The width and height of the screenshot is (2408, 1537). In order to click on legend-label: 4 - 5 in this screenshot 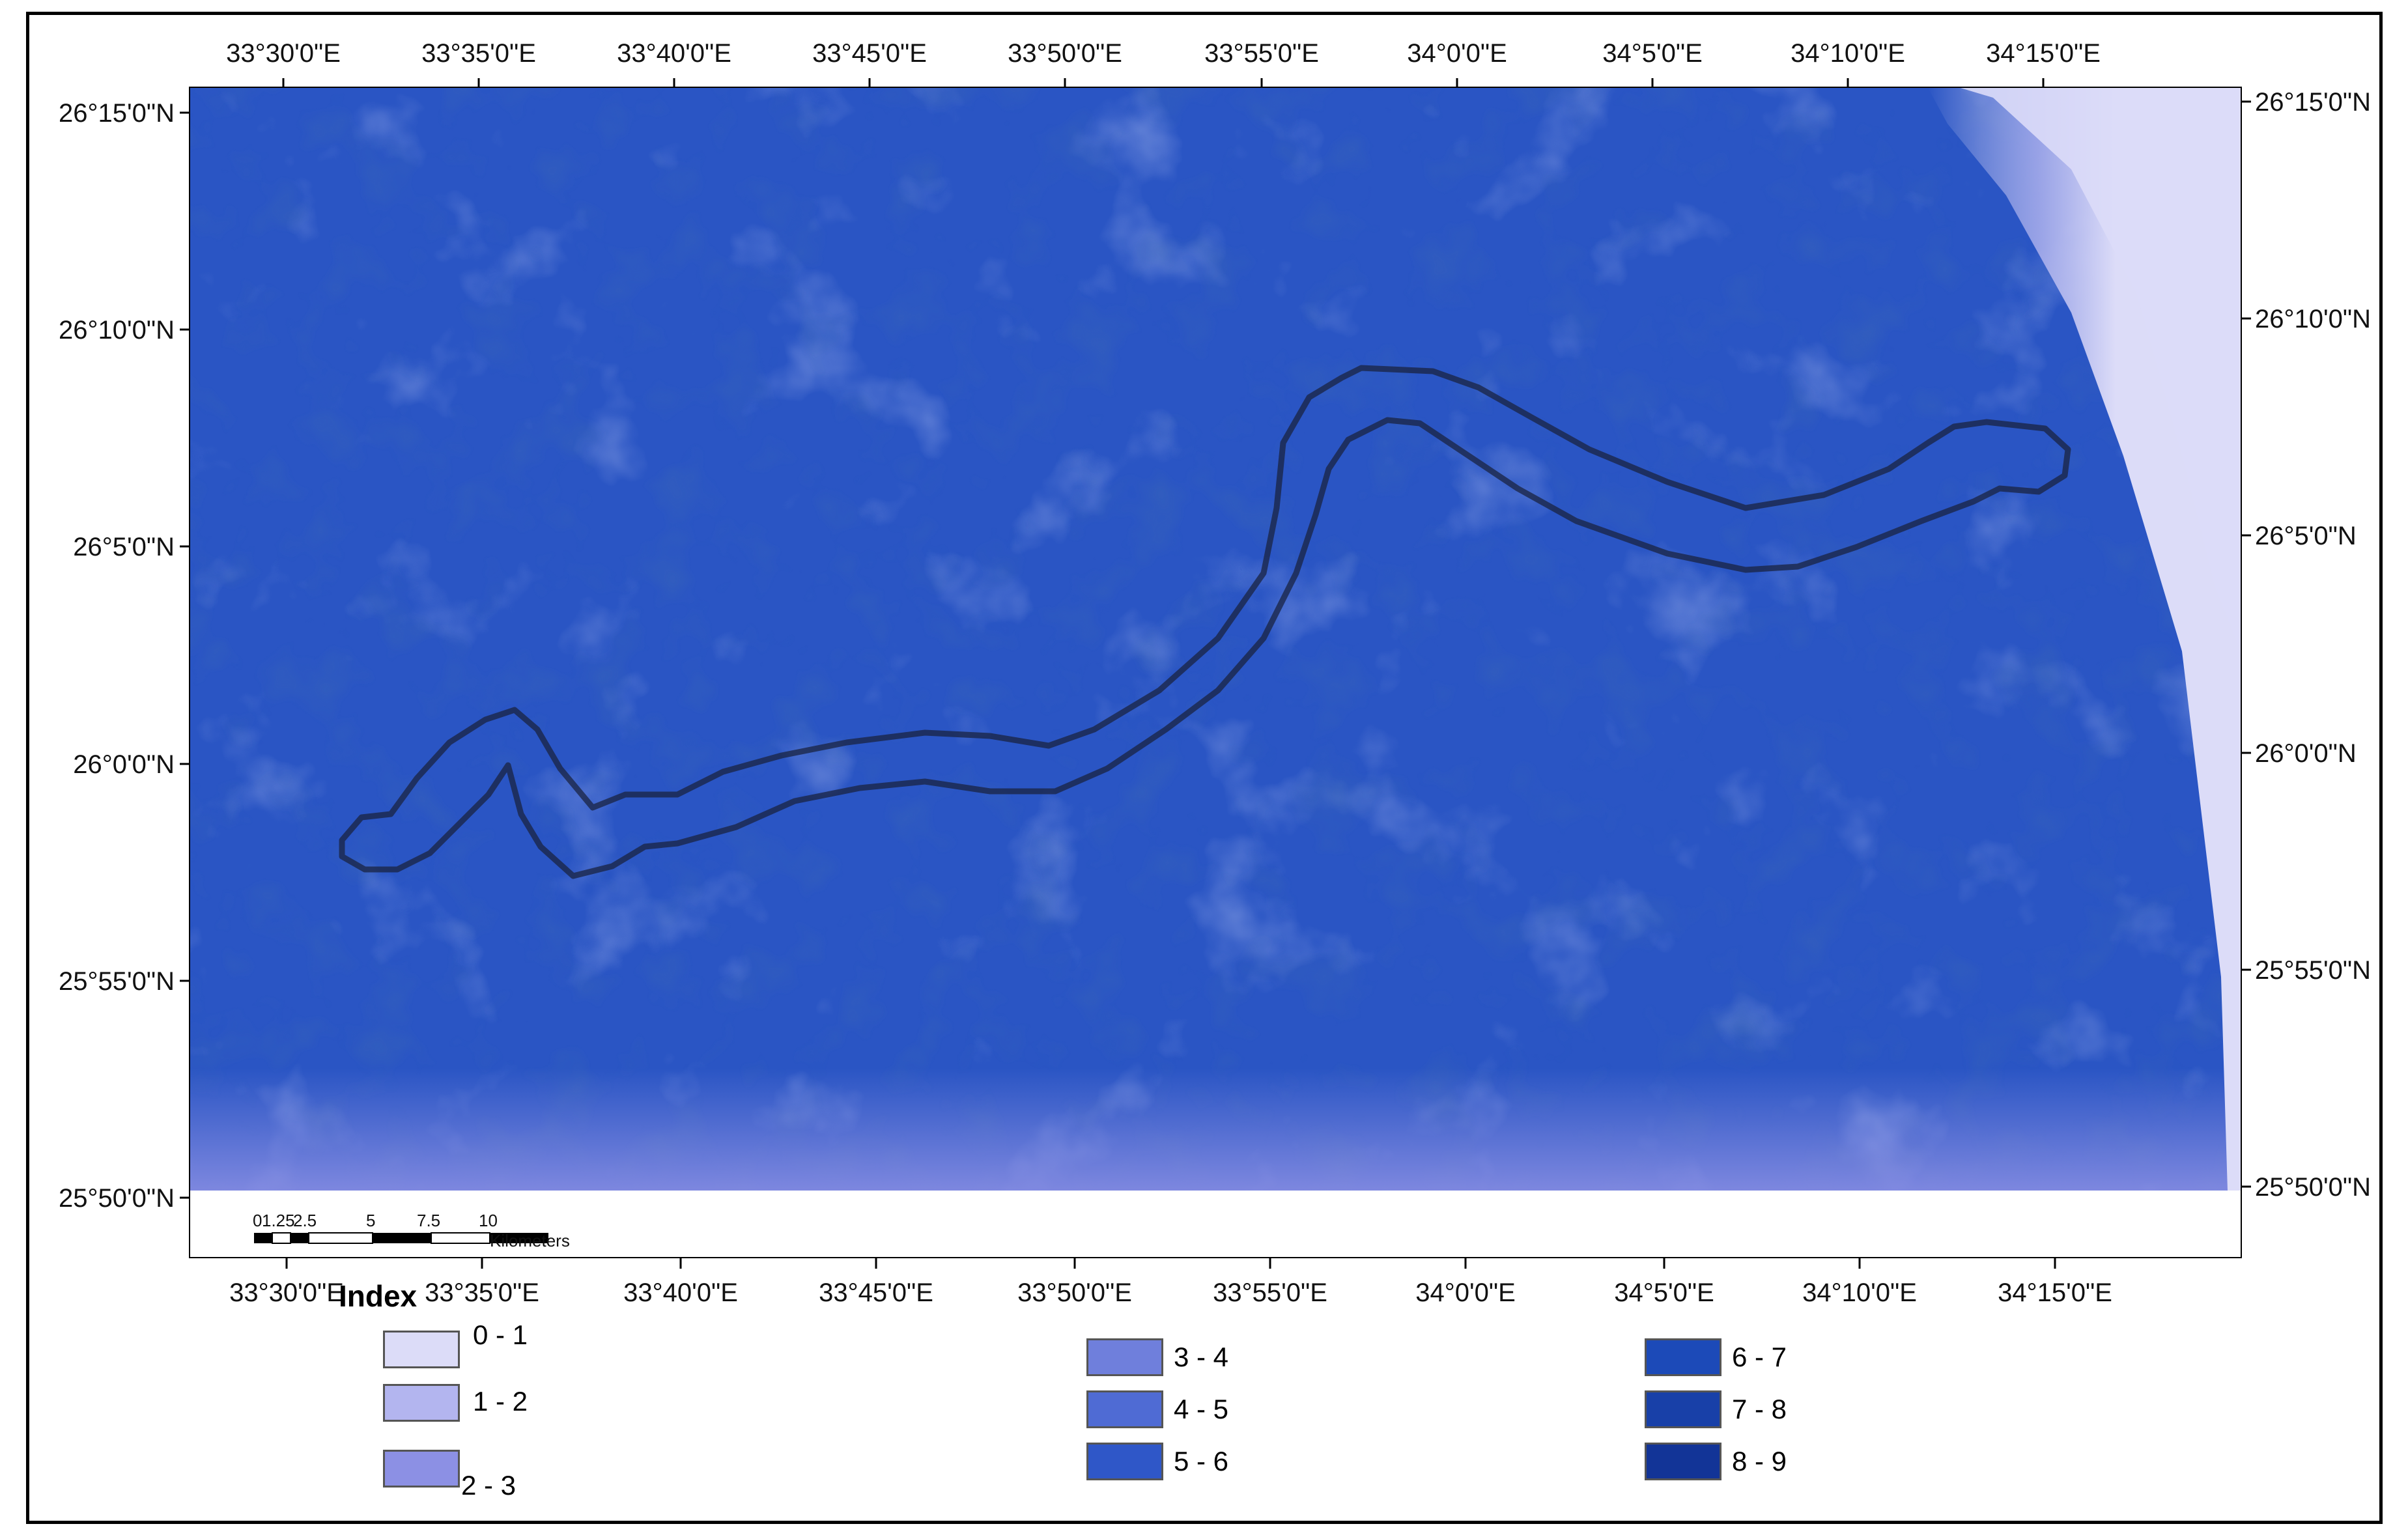, I will do `click(1202, 1409)`.